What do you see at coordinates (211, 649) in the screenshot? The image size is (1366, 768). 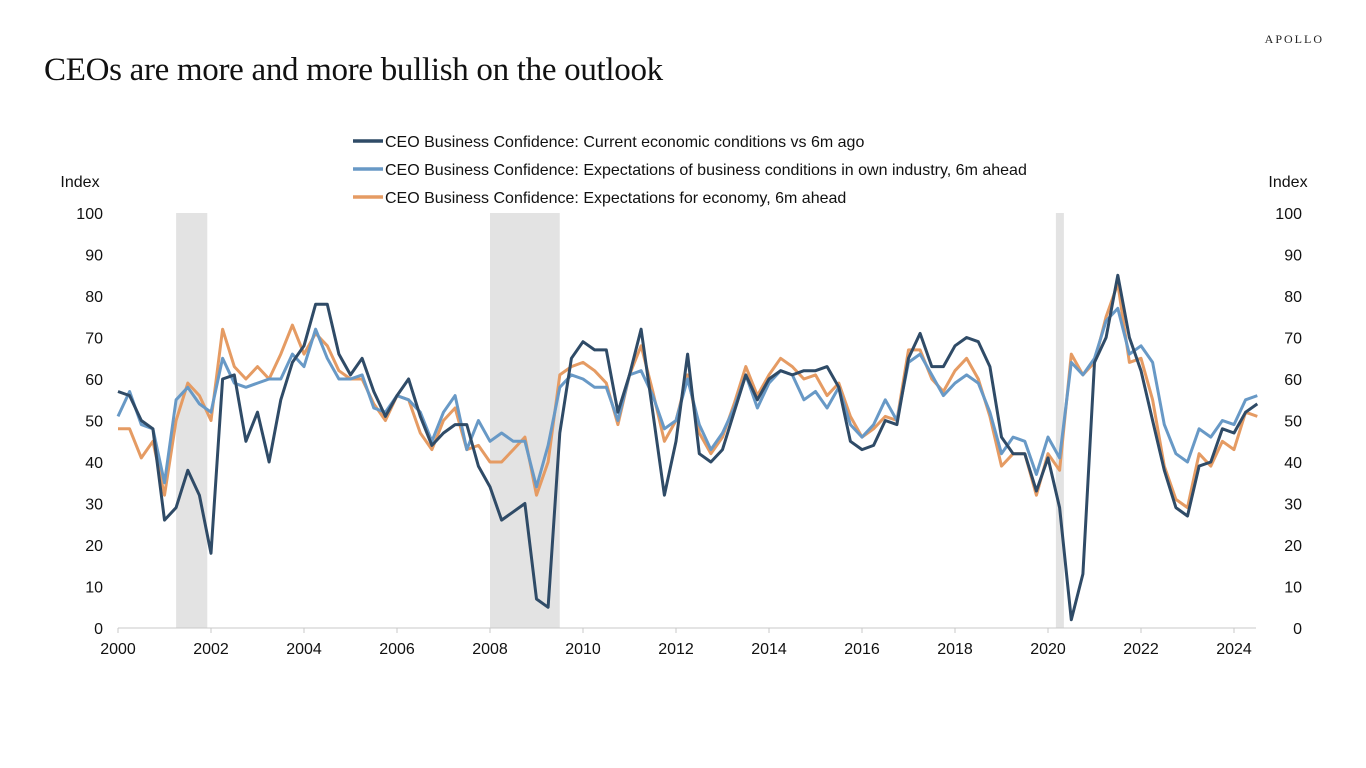 I see `x-tick-label: 2002` at bounding box center [211, 649].